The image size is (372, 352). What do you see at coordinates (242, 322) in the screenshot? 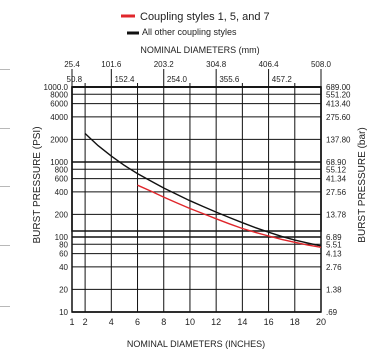
I see `x-tick-label: 14` at bounding box center [242, 322].